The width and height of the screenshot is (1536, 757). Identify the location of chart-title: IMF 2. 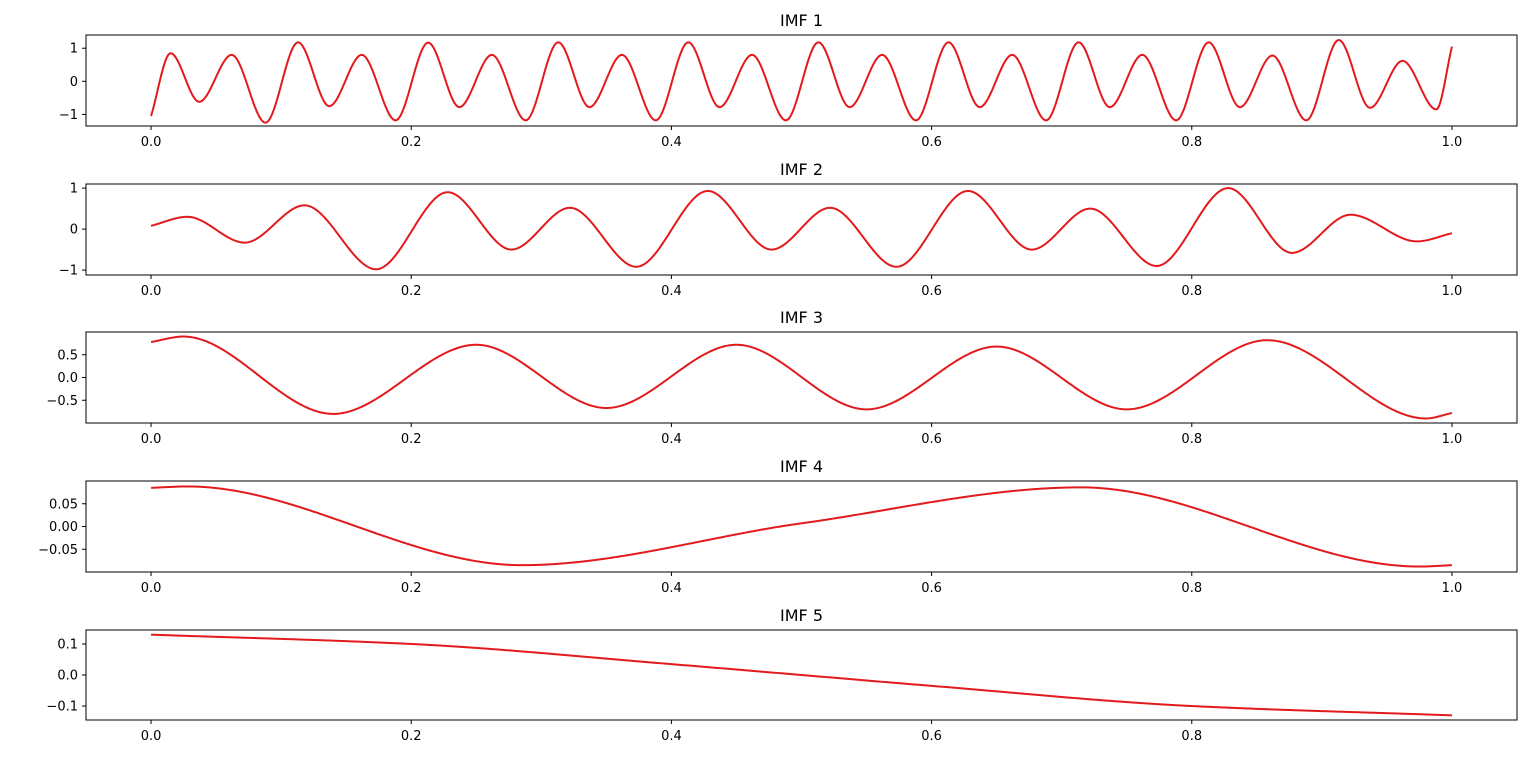
(801, 169).